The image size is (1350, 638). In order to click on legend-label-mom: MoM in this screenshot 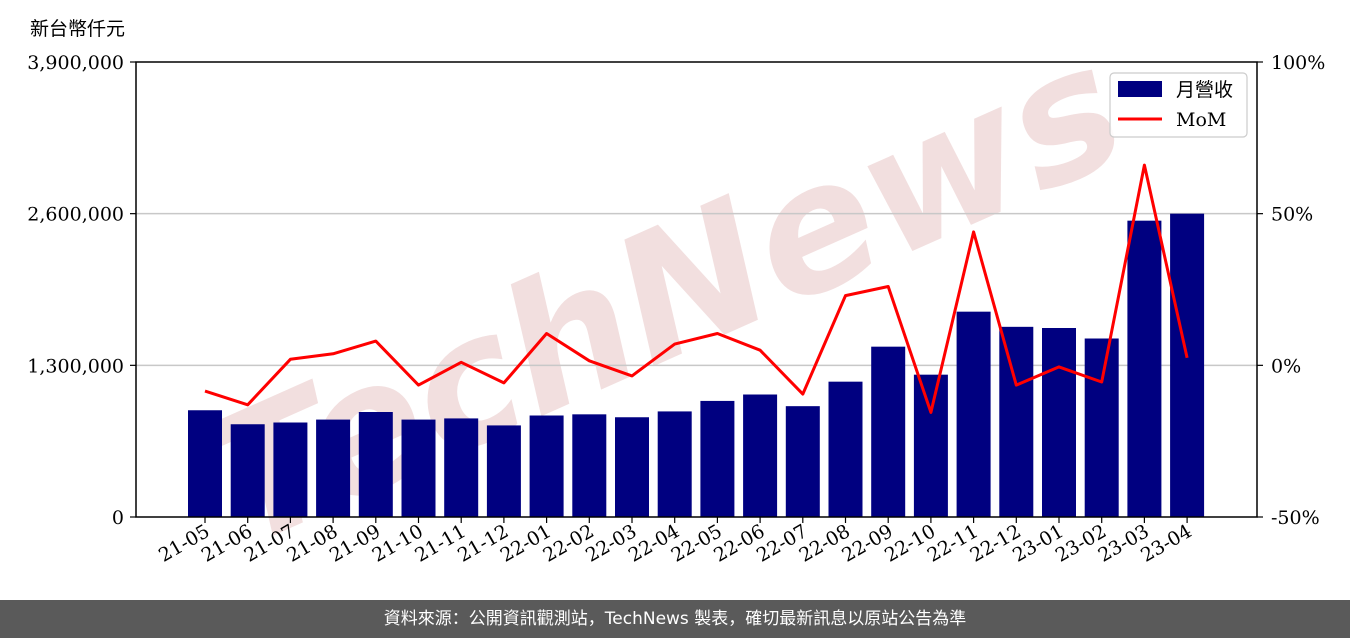, I will do `click(1201, 120)`.